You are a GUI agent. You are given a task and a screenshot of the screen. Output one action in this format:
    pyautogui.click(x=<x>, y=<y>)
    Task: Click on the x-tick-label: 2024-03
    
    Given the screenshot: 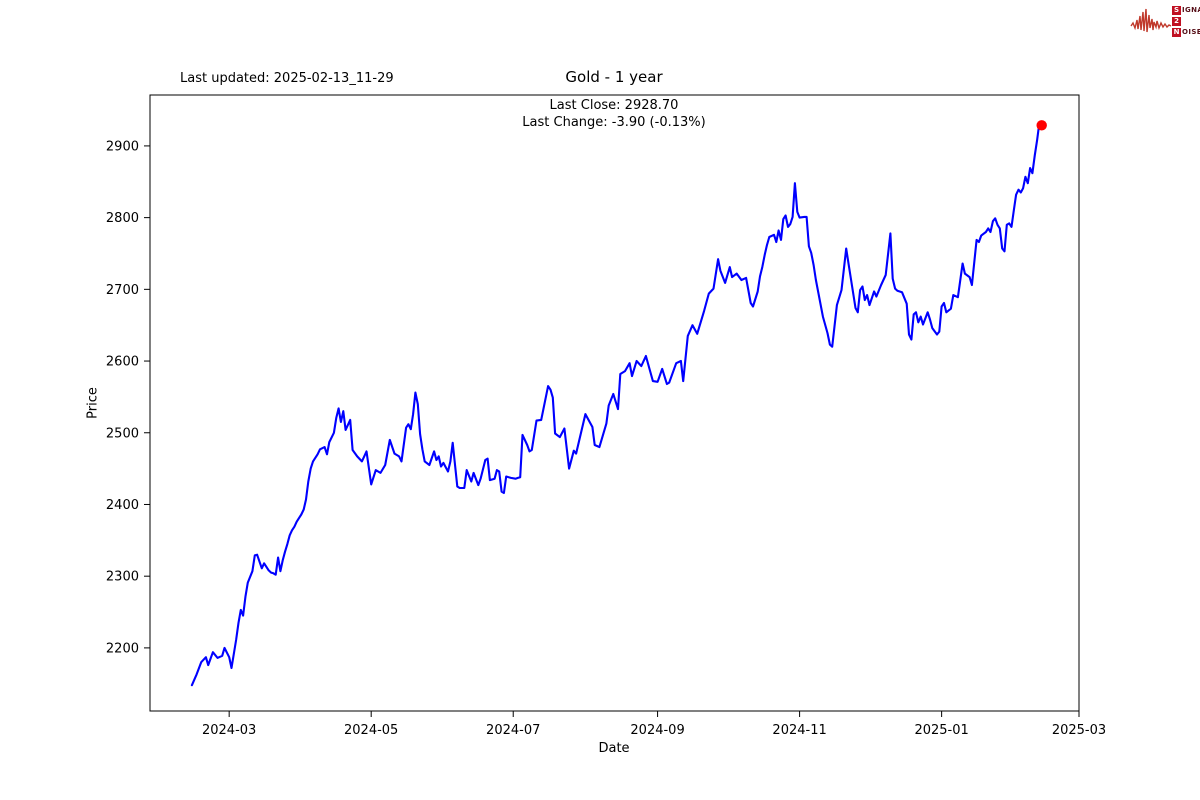 What is the action you would take?
    pyautogui.click(x=229, y=730)
    